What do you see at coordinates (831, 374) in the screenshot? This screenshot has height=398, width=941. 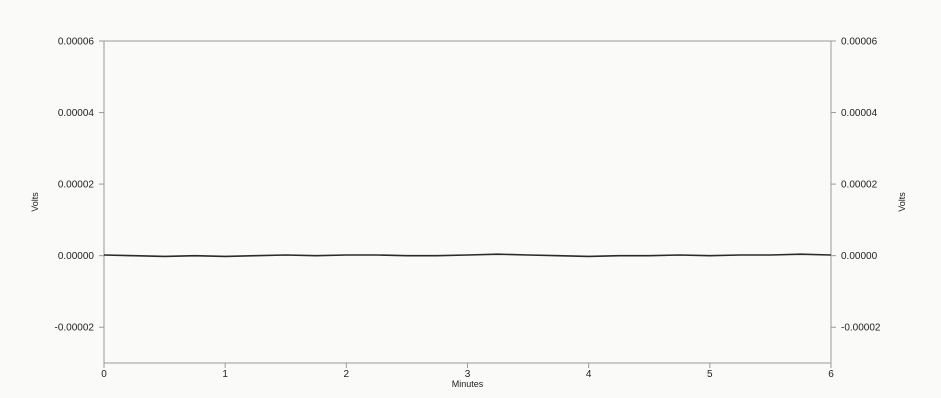 I see `x-tick-label: 6` at bounding box center [831, 374].